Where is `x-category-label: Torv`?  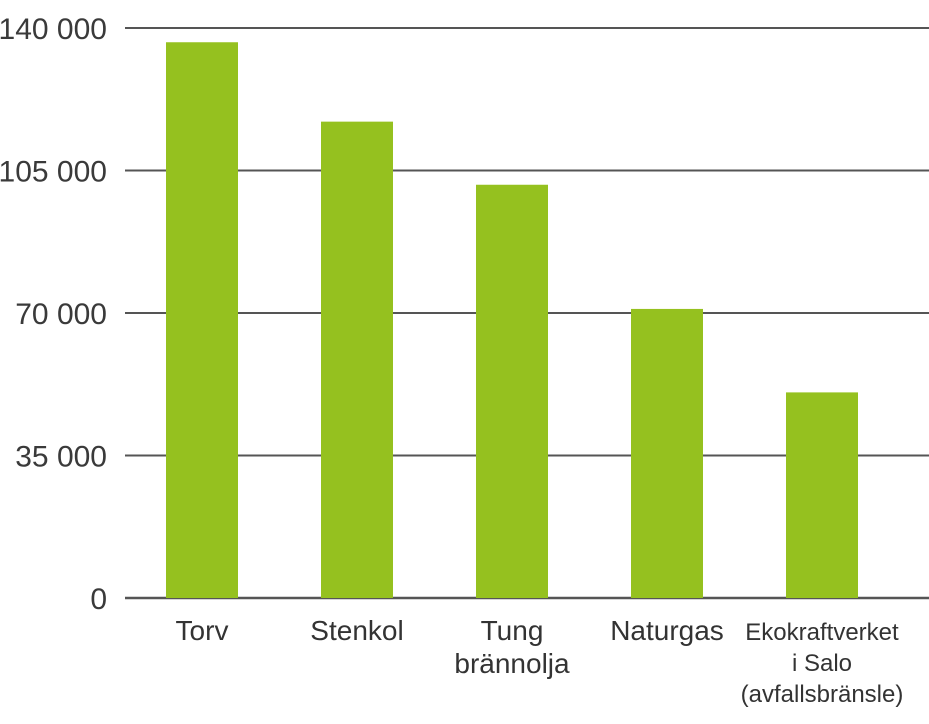 x-category-label: Torv is located at coordinates (202, 630).